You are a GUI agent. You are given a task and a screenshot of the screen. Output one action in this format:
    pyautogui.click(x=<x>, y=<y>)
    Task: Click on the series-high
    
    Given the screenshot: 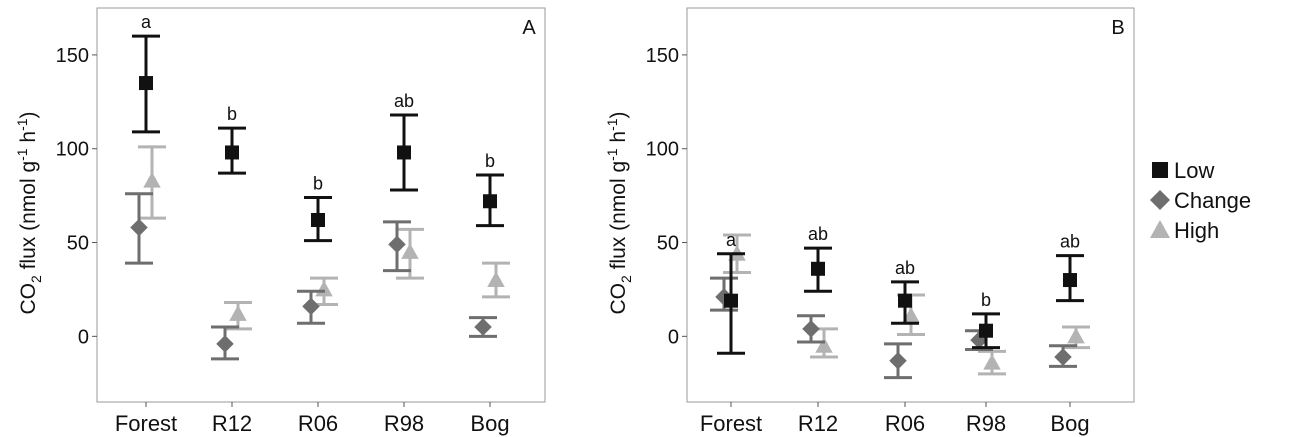 What is the action you would take?
    pyautogui.click(x=324, y=238)
    